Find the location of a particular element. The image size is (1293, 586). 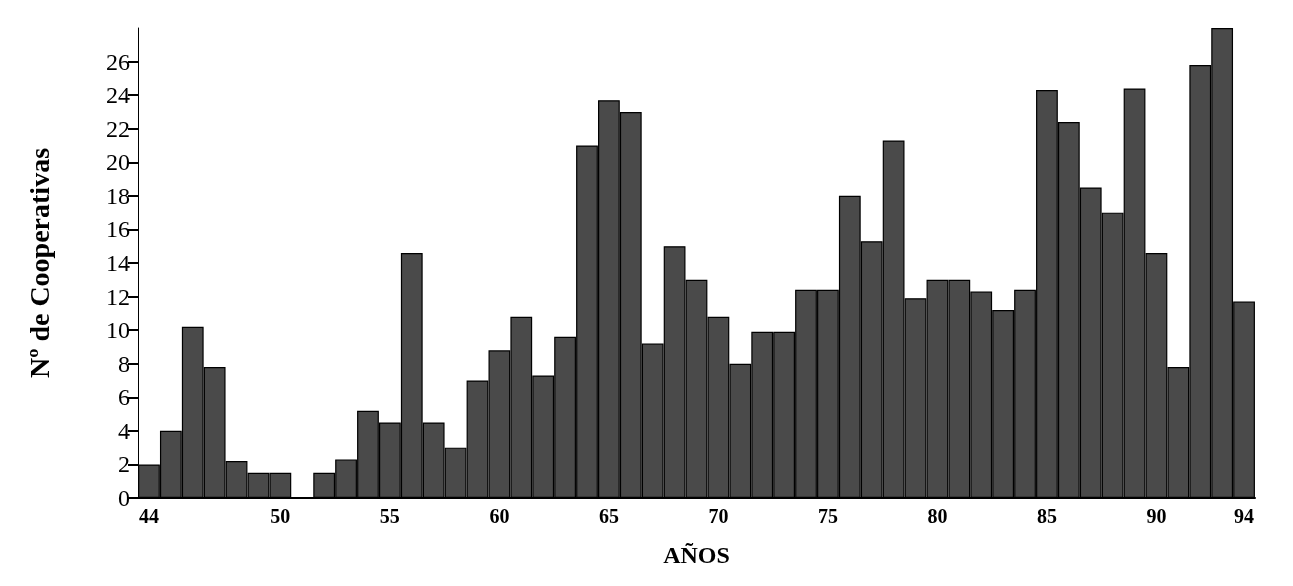

x-tick-label: 44 is located at coordinates (148, 516).